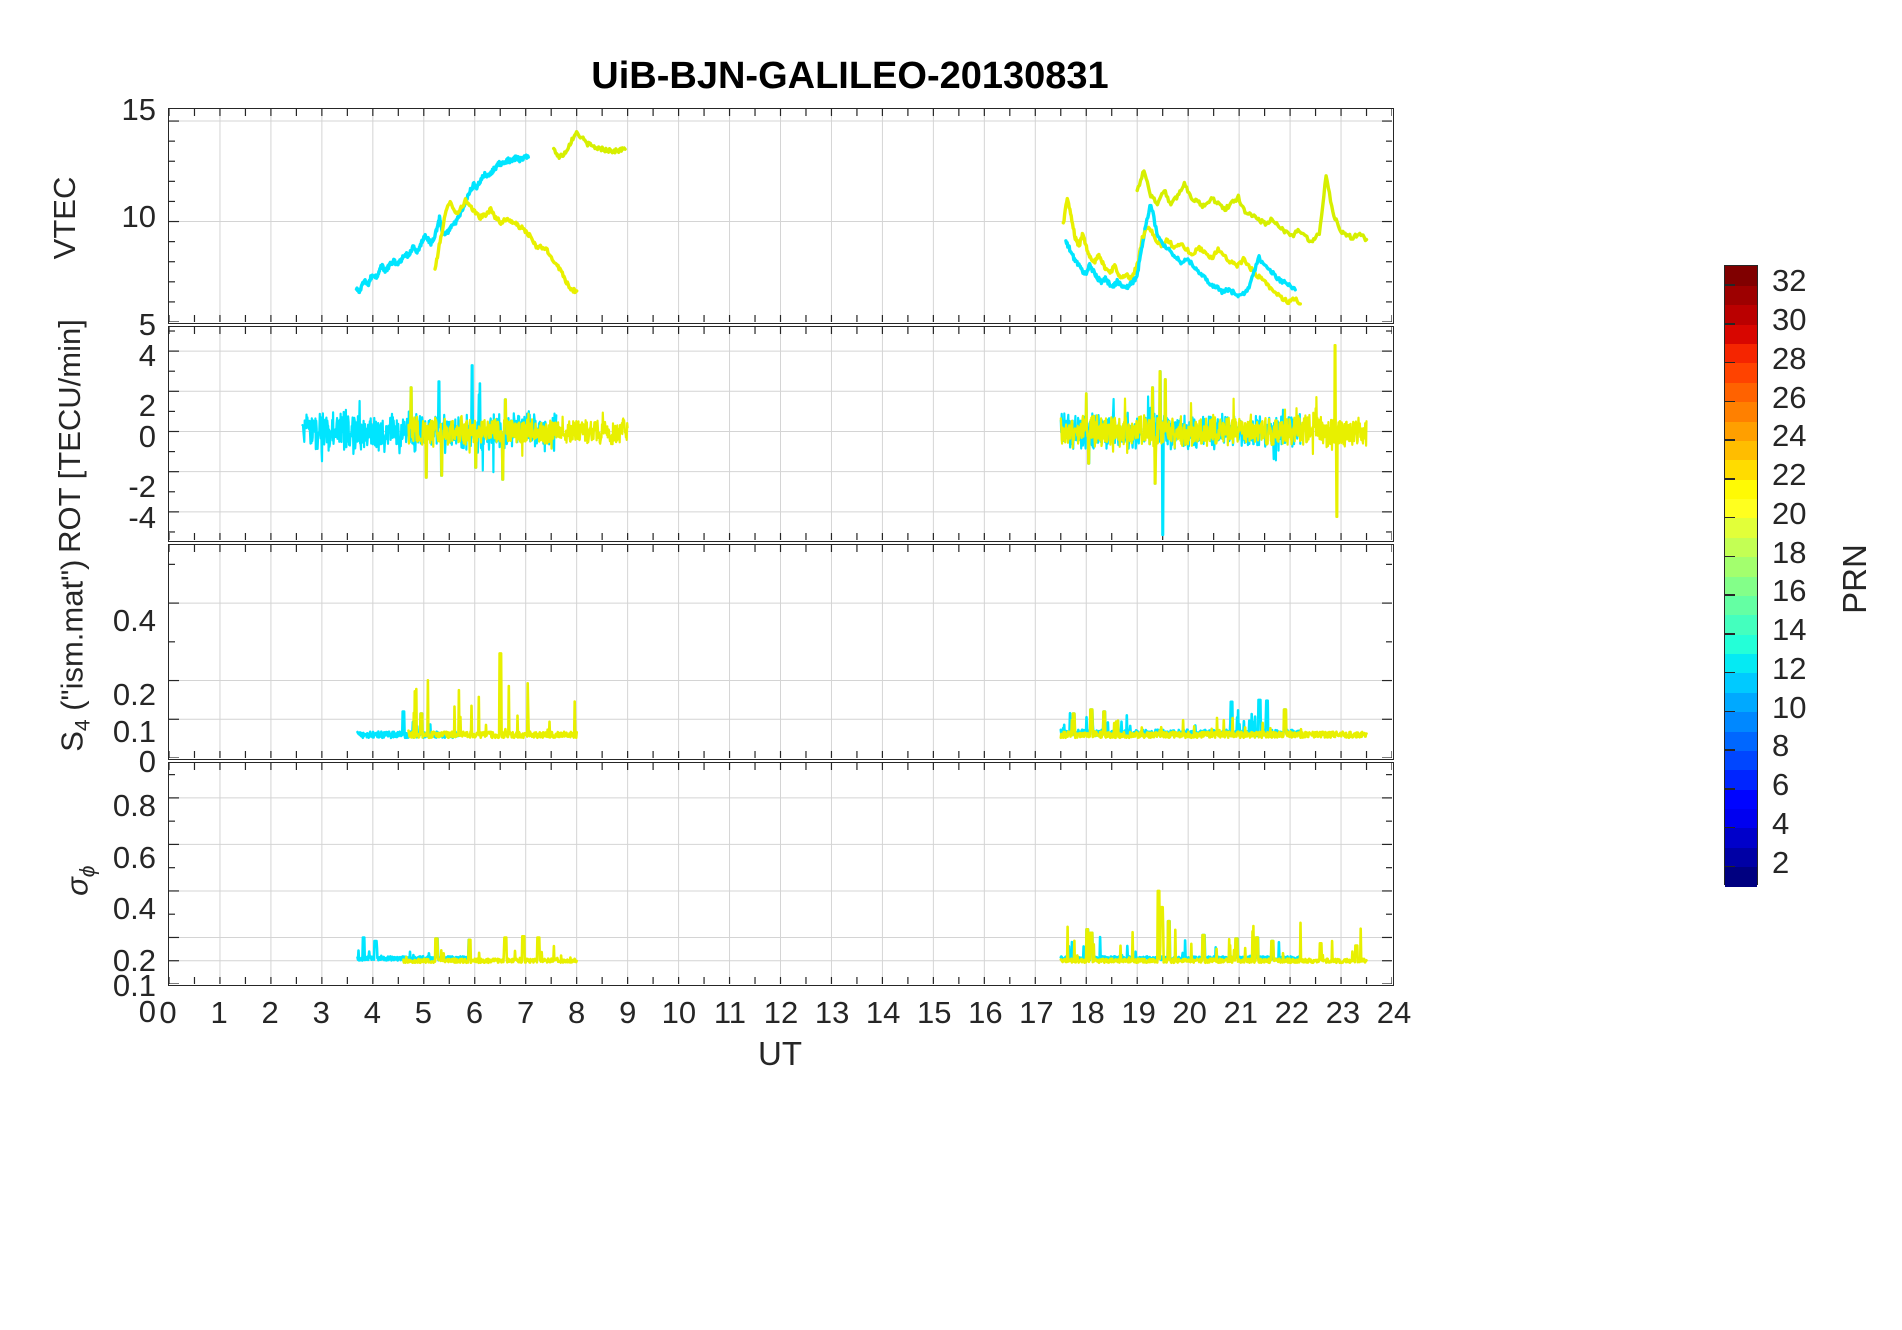 The image size is (1902, 1330). I want to click on panel-s4-ytick-1: 0.2, so click(134, 694).